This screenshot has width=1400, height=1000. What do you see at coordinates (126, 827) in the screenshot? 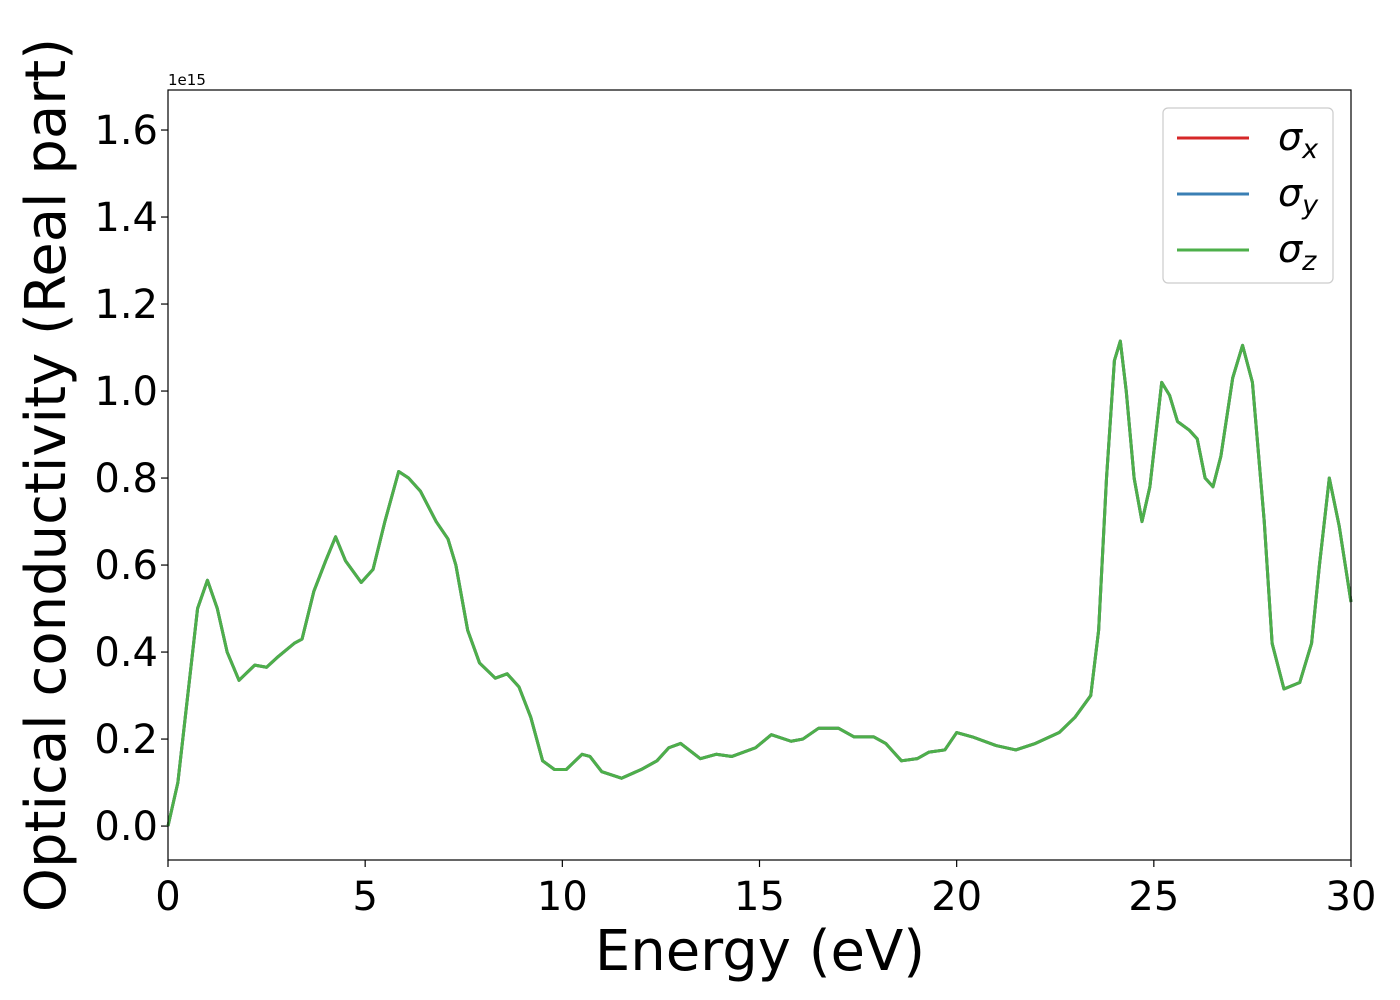
I see `y-tick-label: 0.0` at bounding box center [126, 827].